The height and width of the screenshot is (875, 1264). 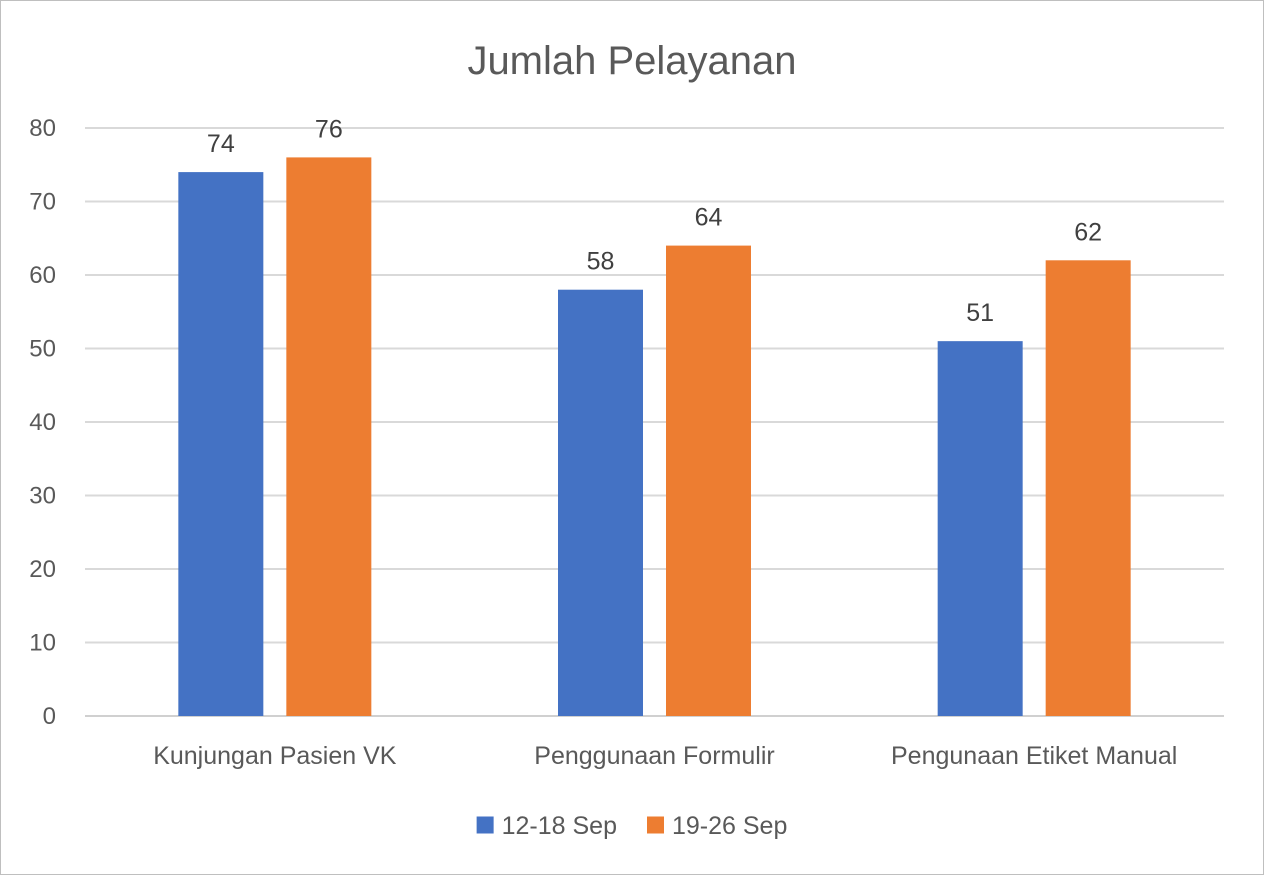 I want to click on y-tick-label: 70, so click(x=42, y=202).